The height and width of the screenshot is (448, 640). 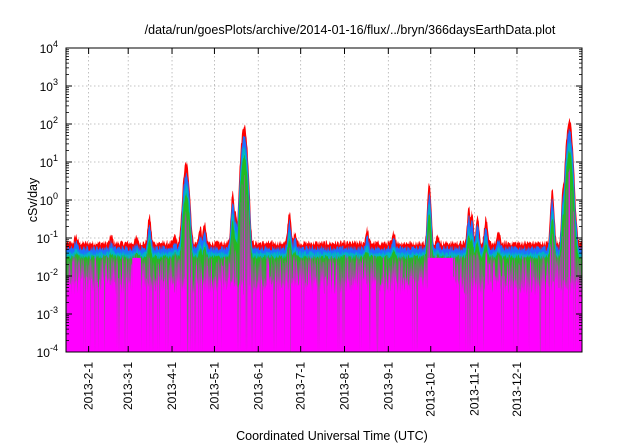 What do you see at coordinates (517, 389) in the screenshot?
I see `x-tick-label: 2013-12-1` at bounding box center [517, 389].